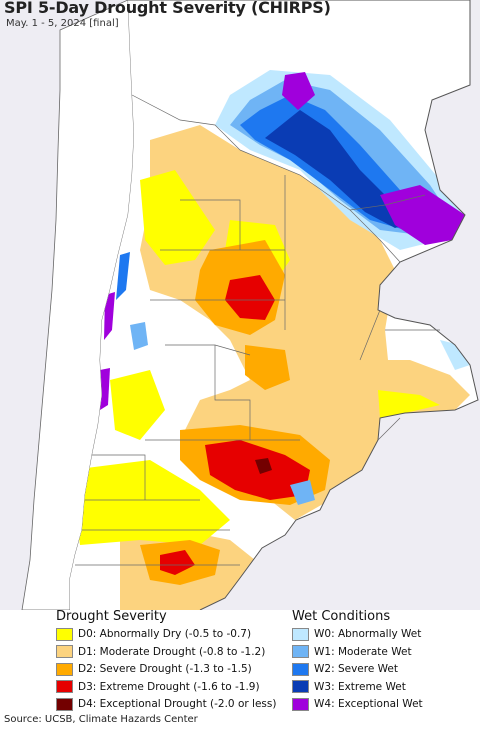  Describe the element at coordinates (101, 719) in the screenshot. I see `source-note: Source: UCSB, Climate Hazards Center` at that location.